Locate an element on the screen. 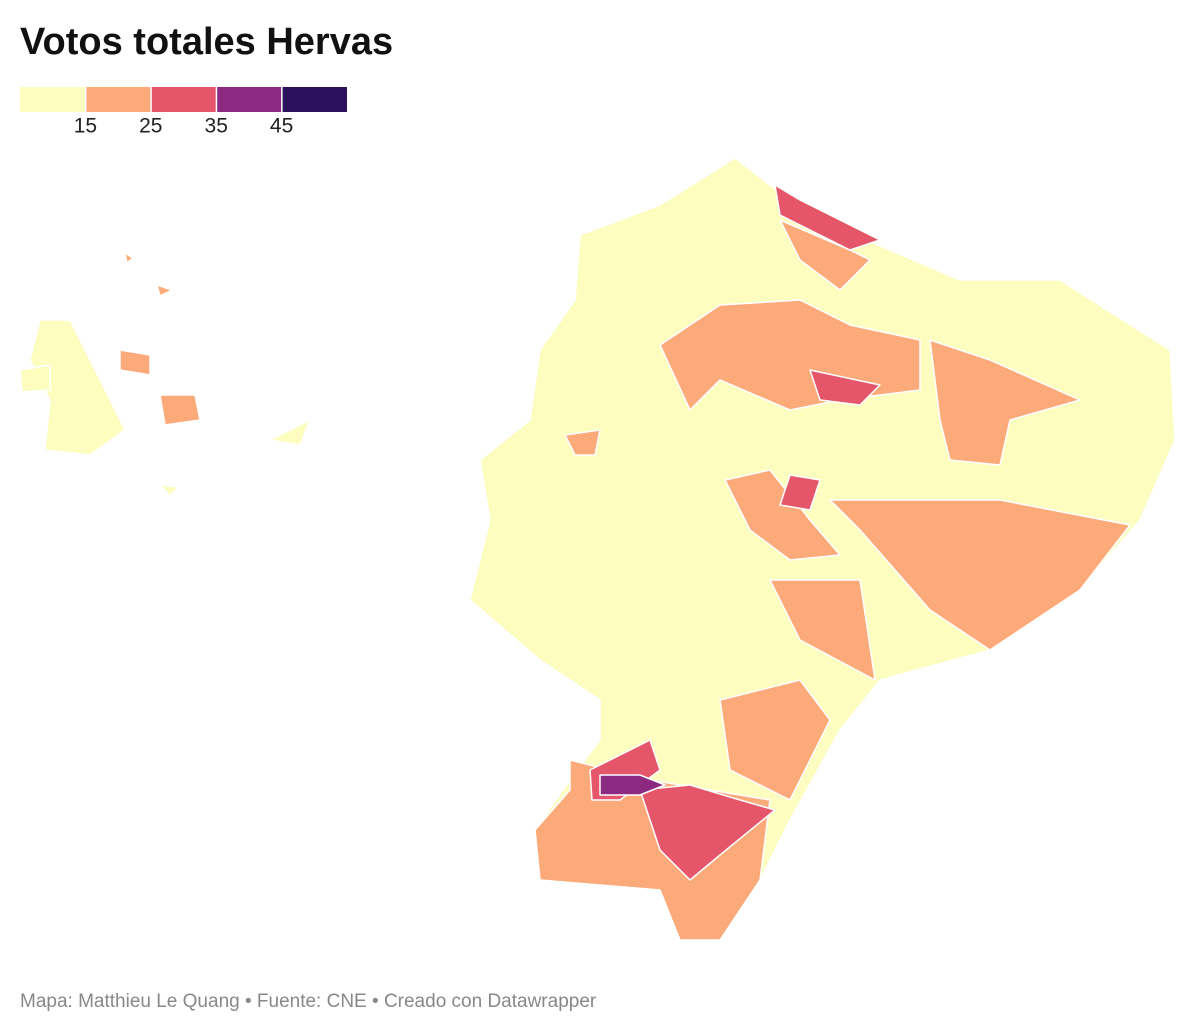  legend-tick-label: 45 is located at coordinates (281, 126).